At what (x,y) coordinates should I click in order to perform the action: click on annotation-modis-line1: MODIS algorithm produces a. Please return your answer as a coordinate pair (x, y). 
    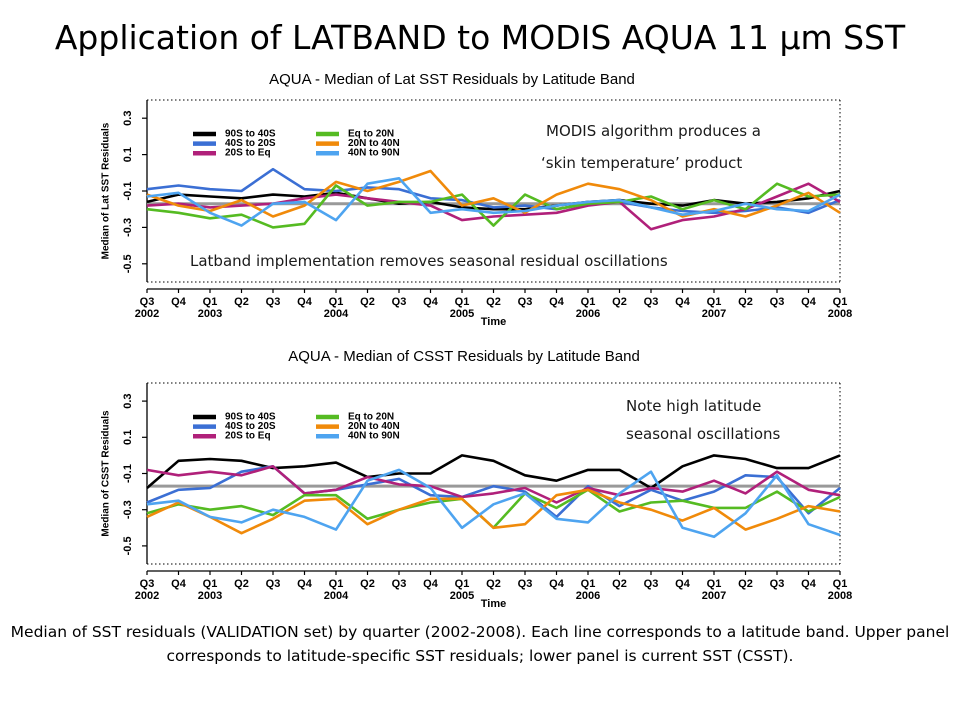
    Looking at the image, I should click on (653, 131).